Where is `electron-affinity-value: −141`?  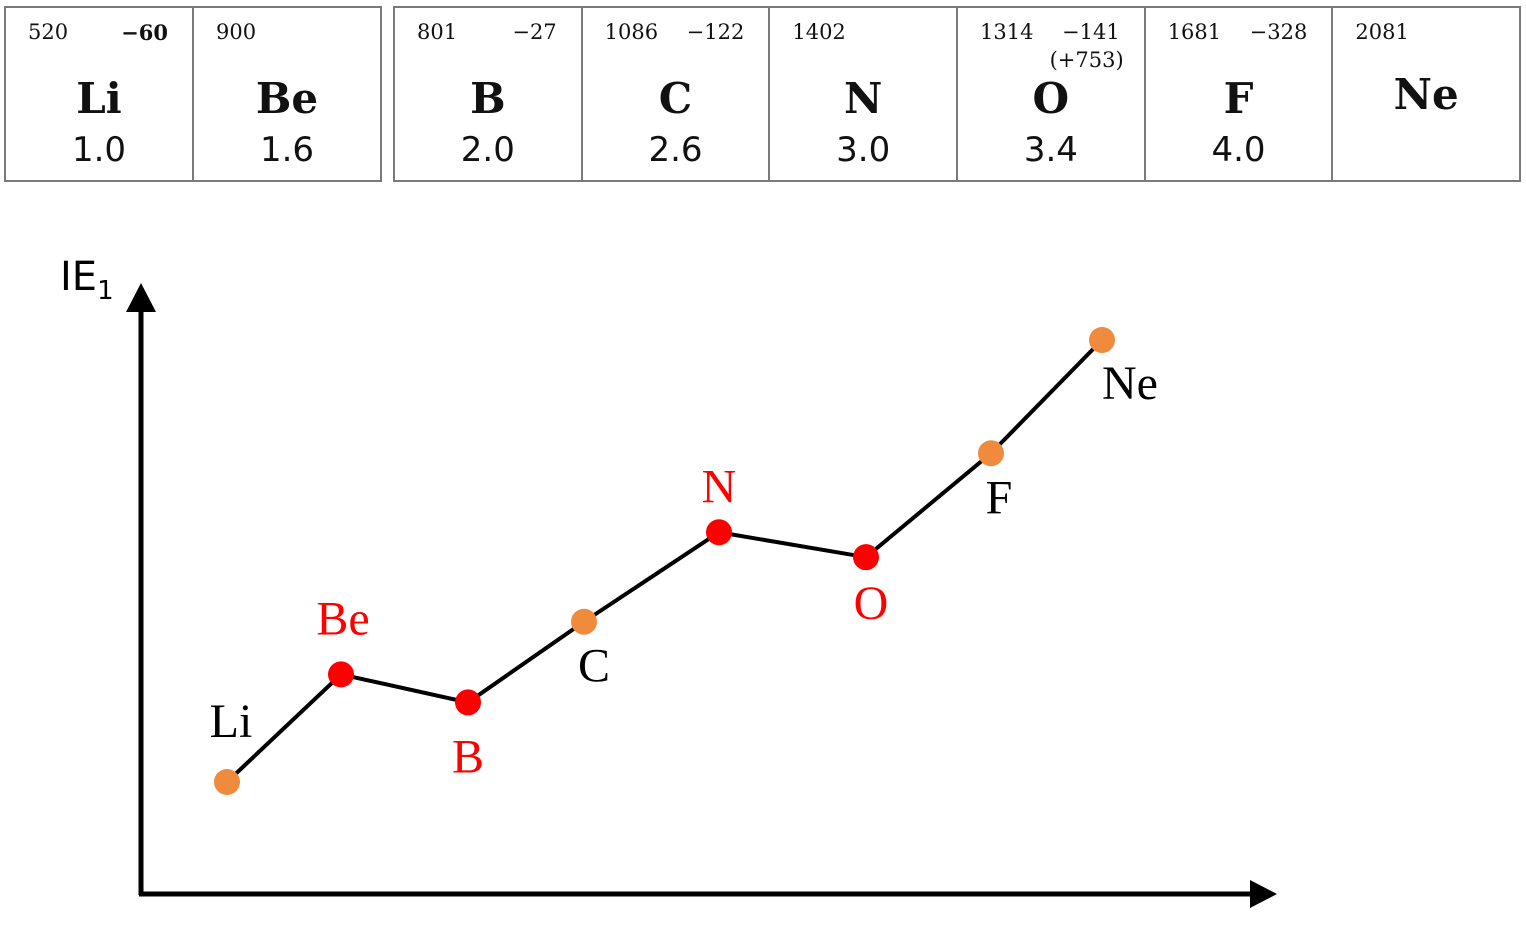 electron-affinity-value: −141 is located at coordinates (1091, 32).